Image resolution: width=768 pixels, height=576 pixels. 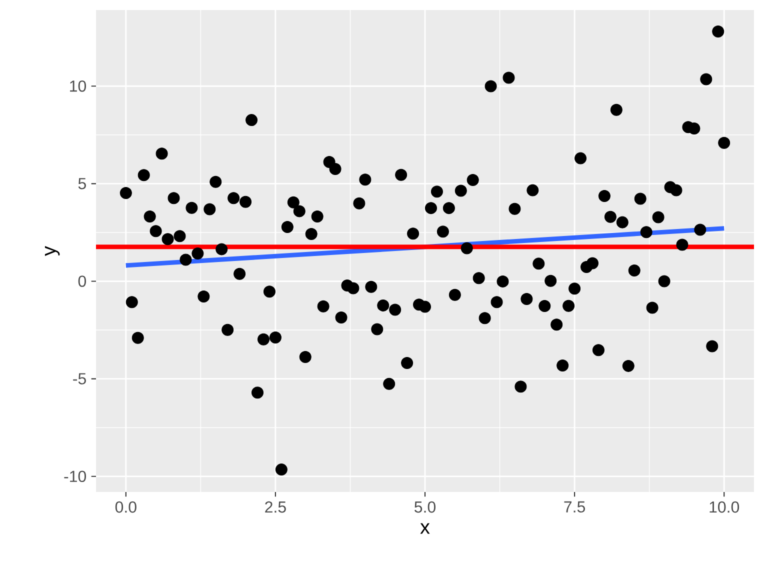 What do you see at coordinates (425, 507) in the screenshot?
I see `x-tick-label: 5.0` at bounding box center [425, 507].